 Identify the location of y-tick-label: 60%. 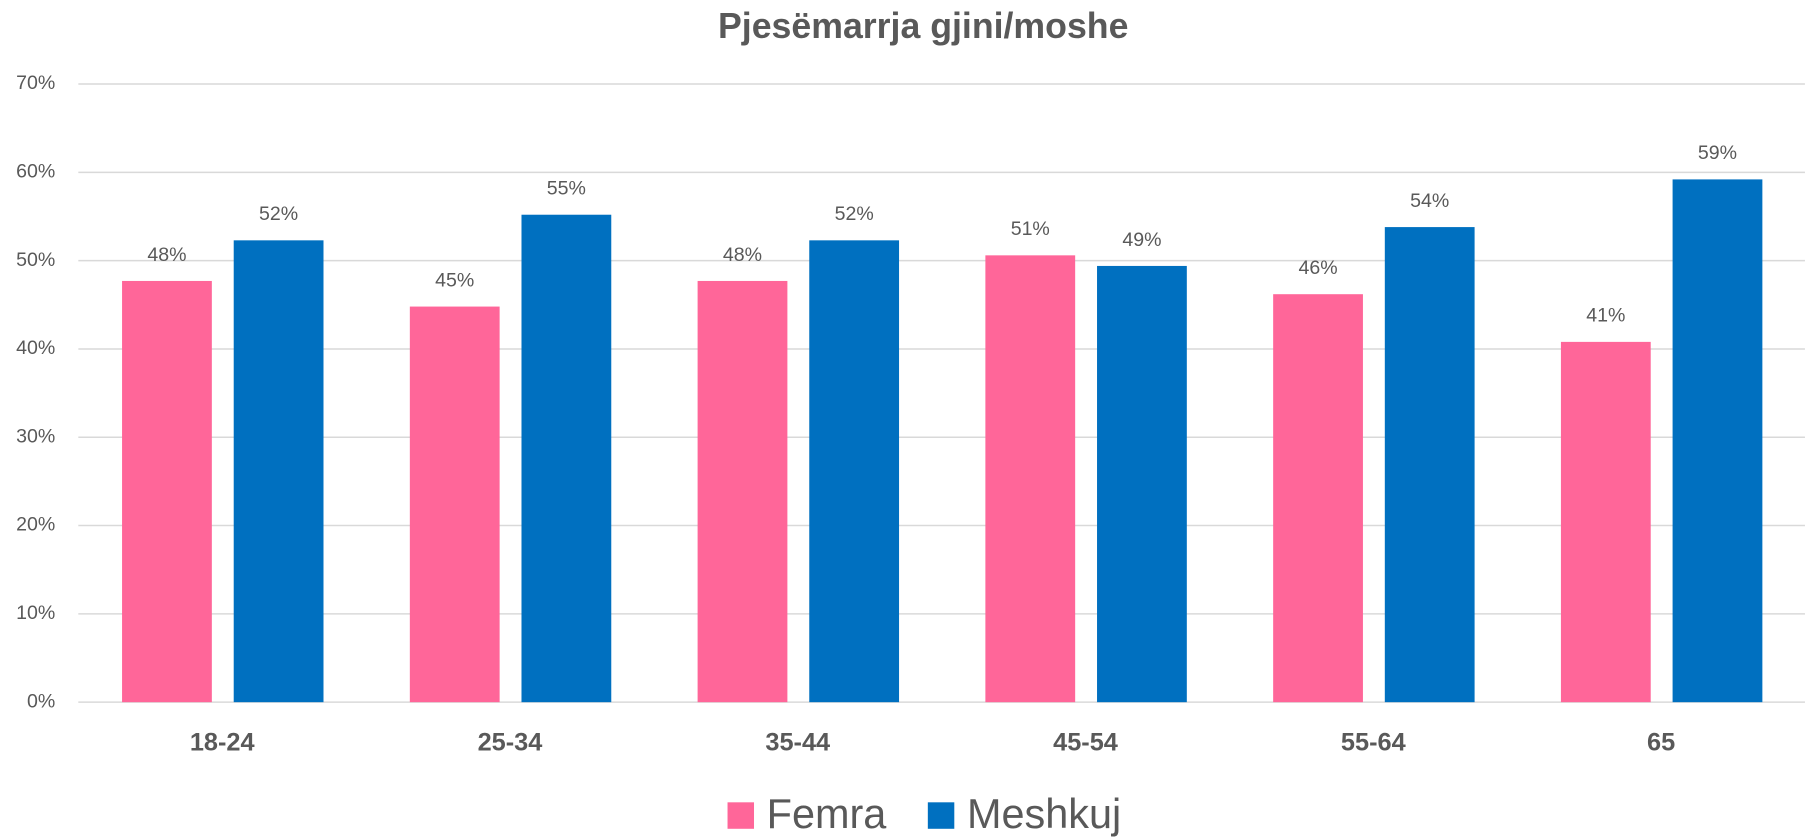
(35, 172).